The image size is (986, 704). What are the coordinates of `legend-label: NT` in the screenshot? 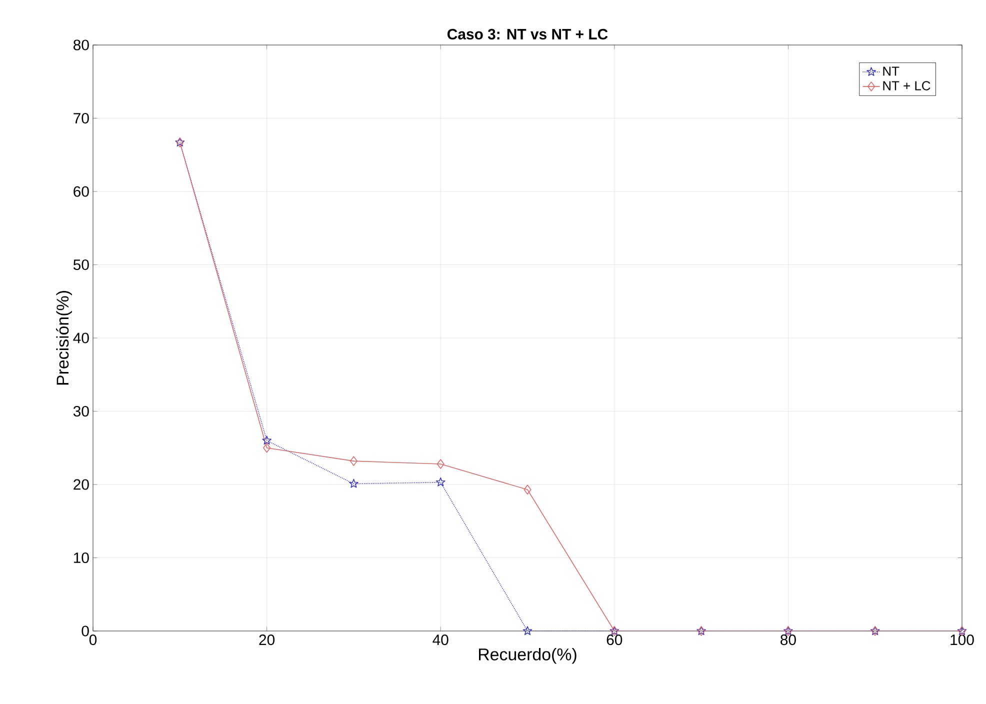 It's located at (891, 71).